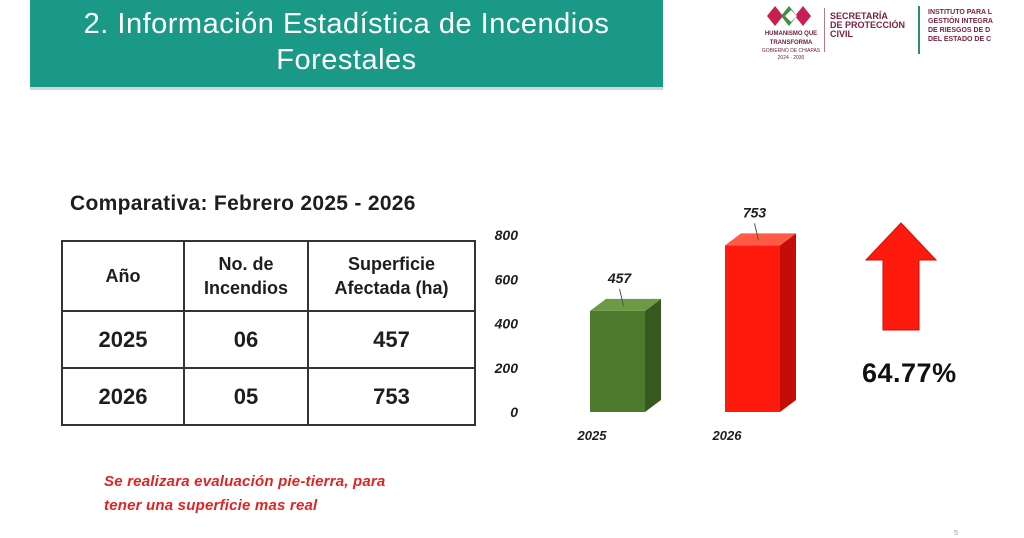  I want to click on data-label: 753, so click(755, 212).